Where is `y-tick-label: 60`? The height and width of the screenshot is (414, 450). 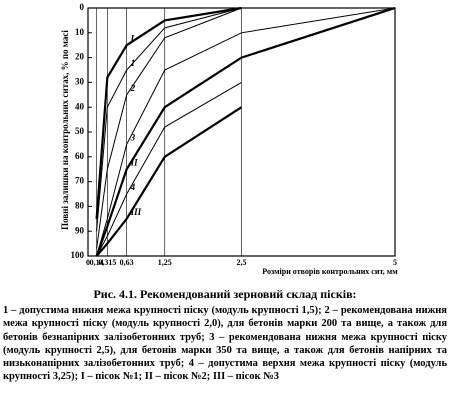
y-tick-label: 60 is located at coordinates (80, 156).